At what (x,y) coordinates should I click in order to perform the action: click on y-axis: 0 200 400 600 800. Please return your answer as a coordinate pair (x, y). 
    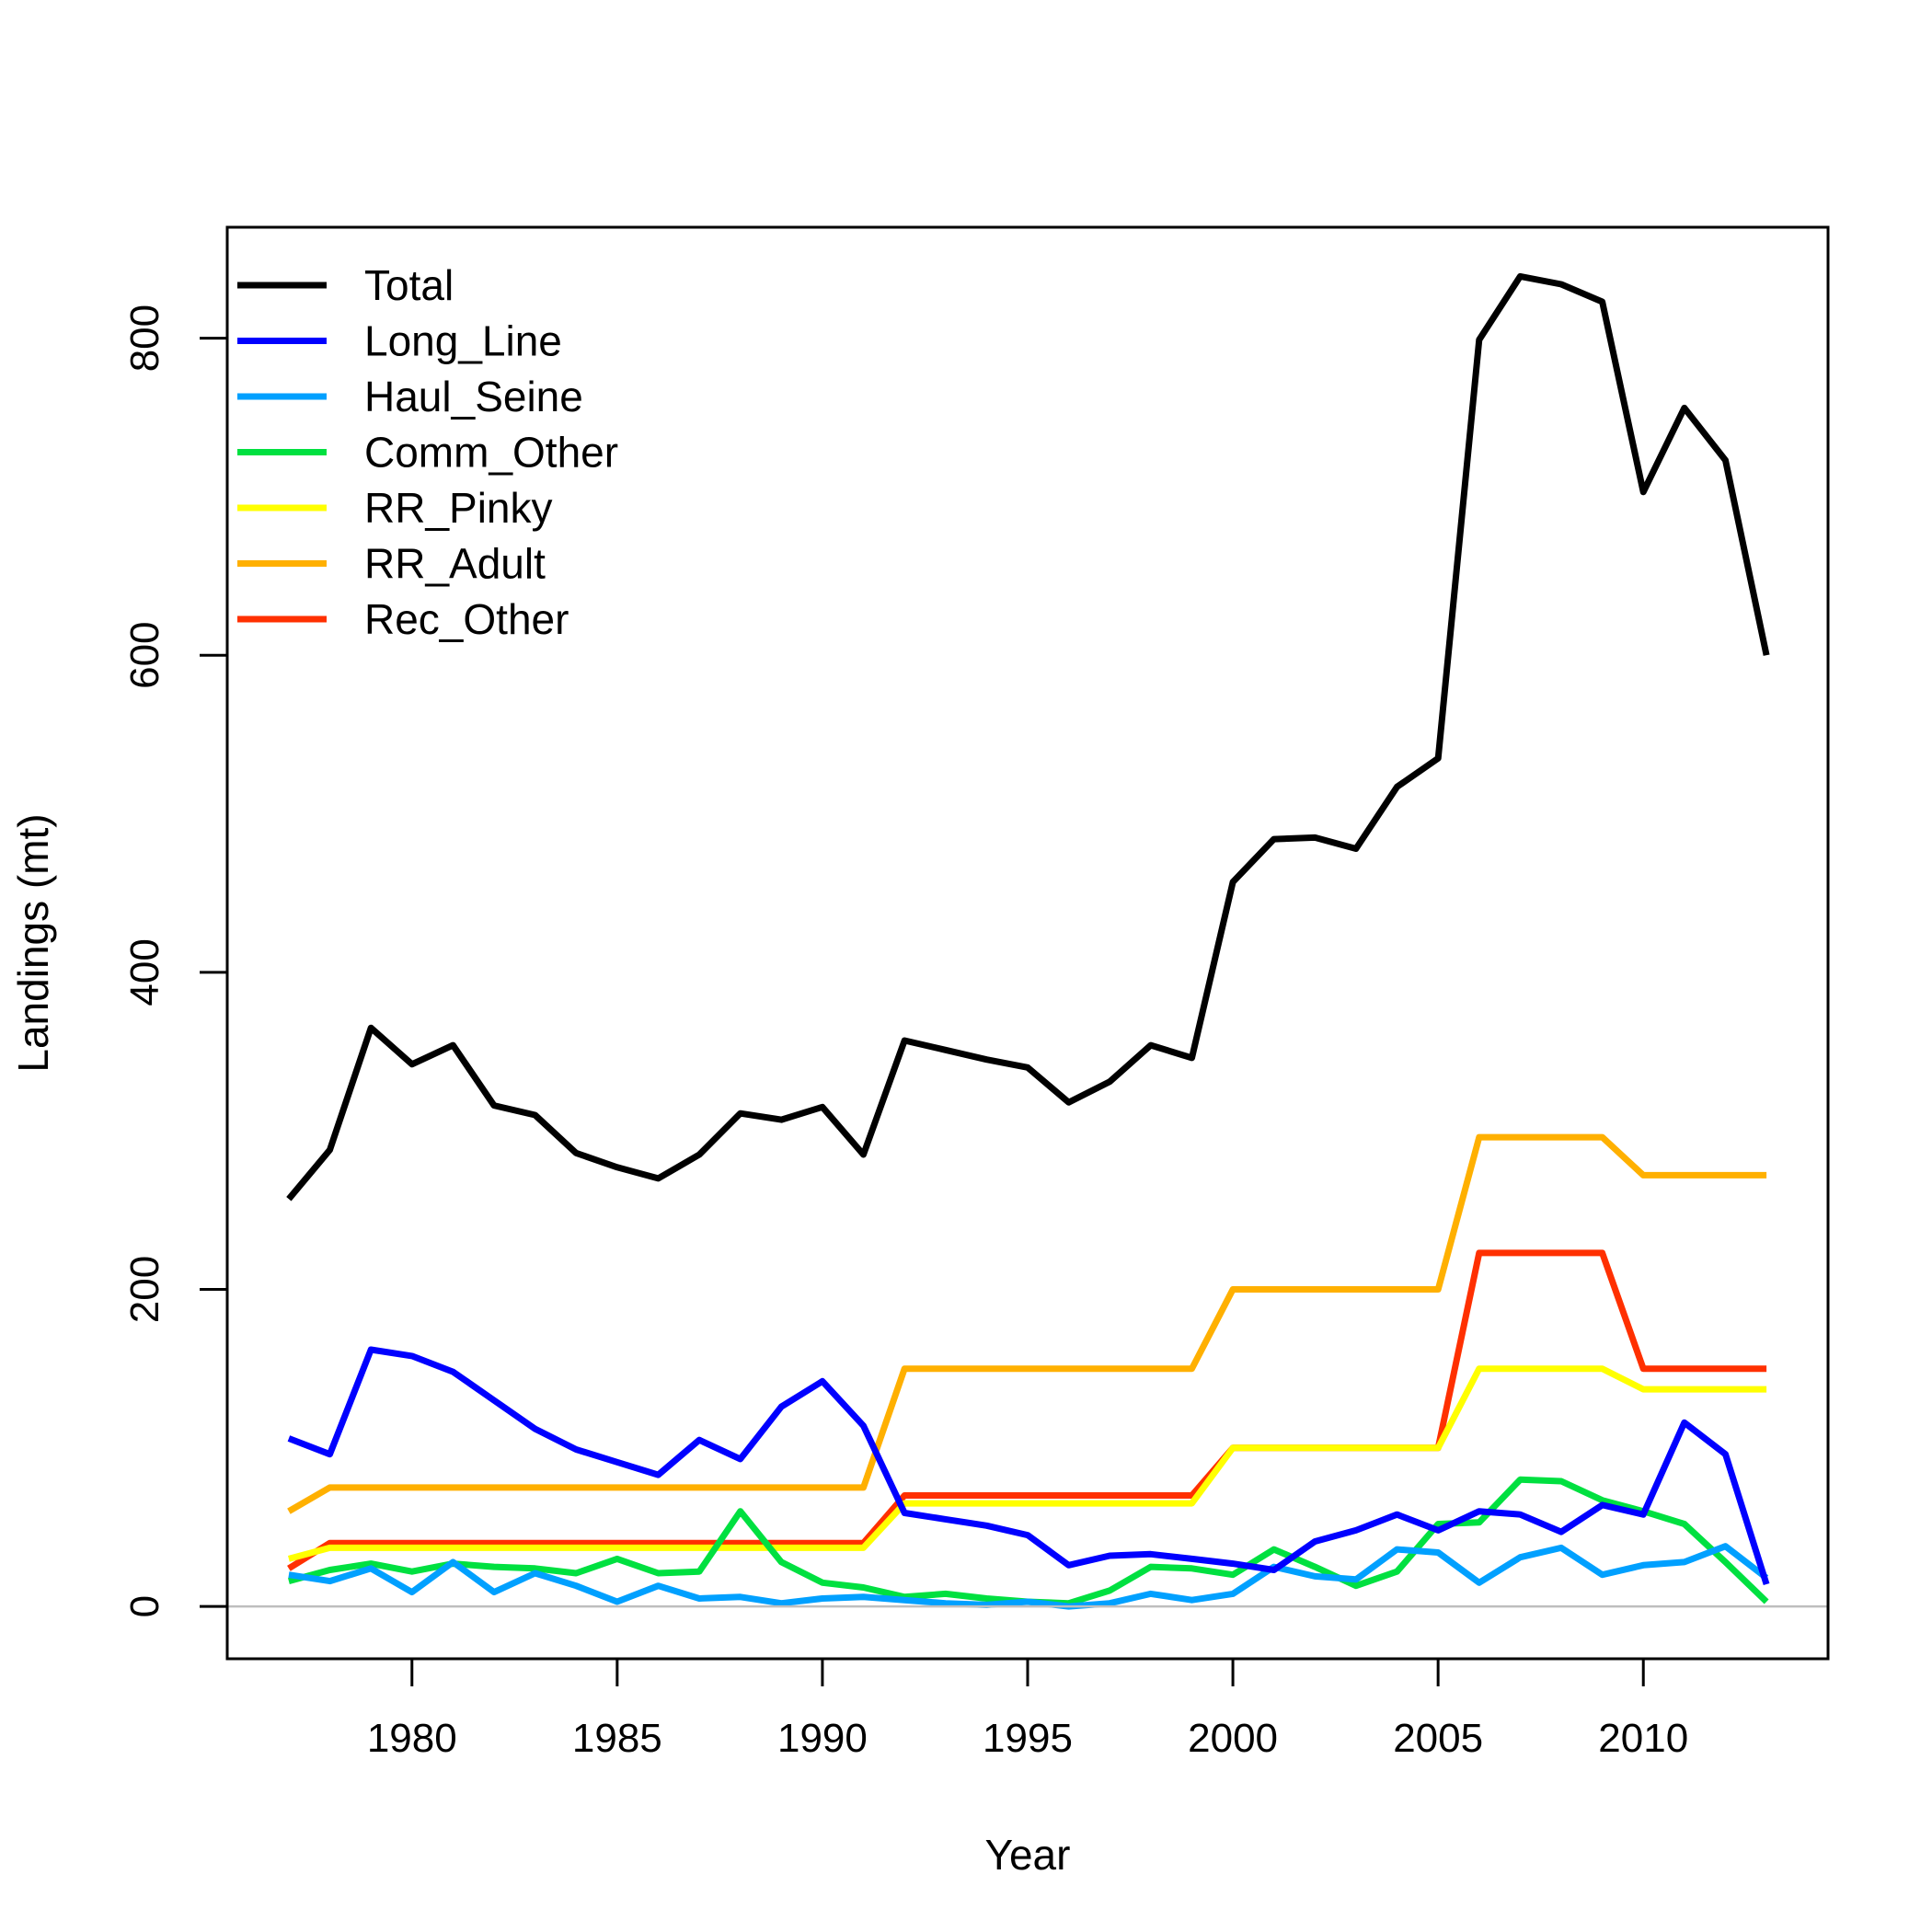
    Looking at the image, I should click on (175, 961).